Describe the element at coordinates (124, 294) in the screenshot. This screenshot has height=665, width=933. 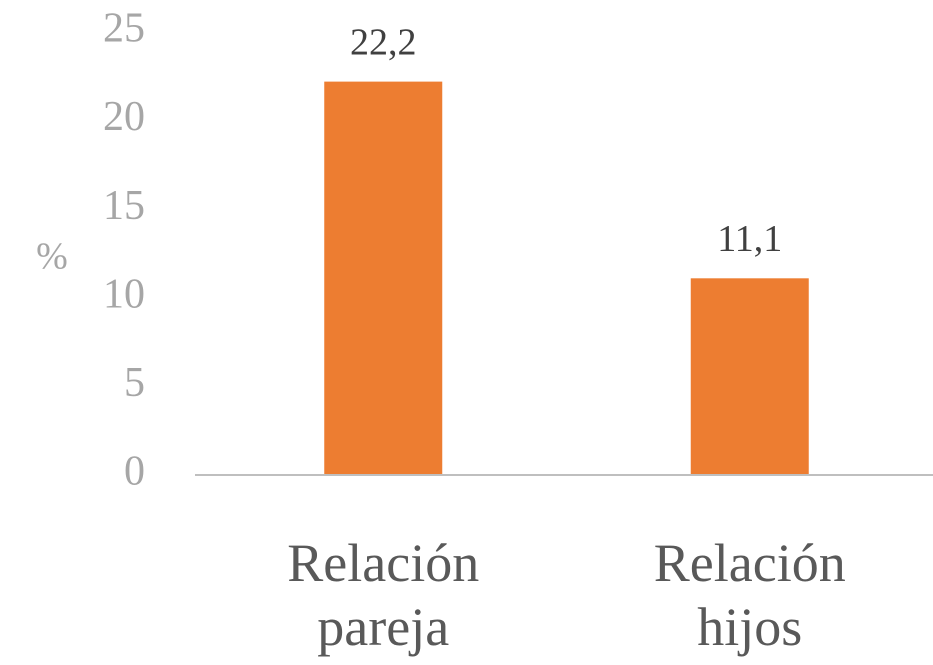
I see `y-tick-label: 10` at that location.